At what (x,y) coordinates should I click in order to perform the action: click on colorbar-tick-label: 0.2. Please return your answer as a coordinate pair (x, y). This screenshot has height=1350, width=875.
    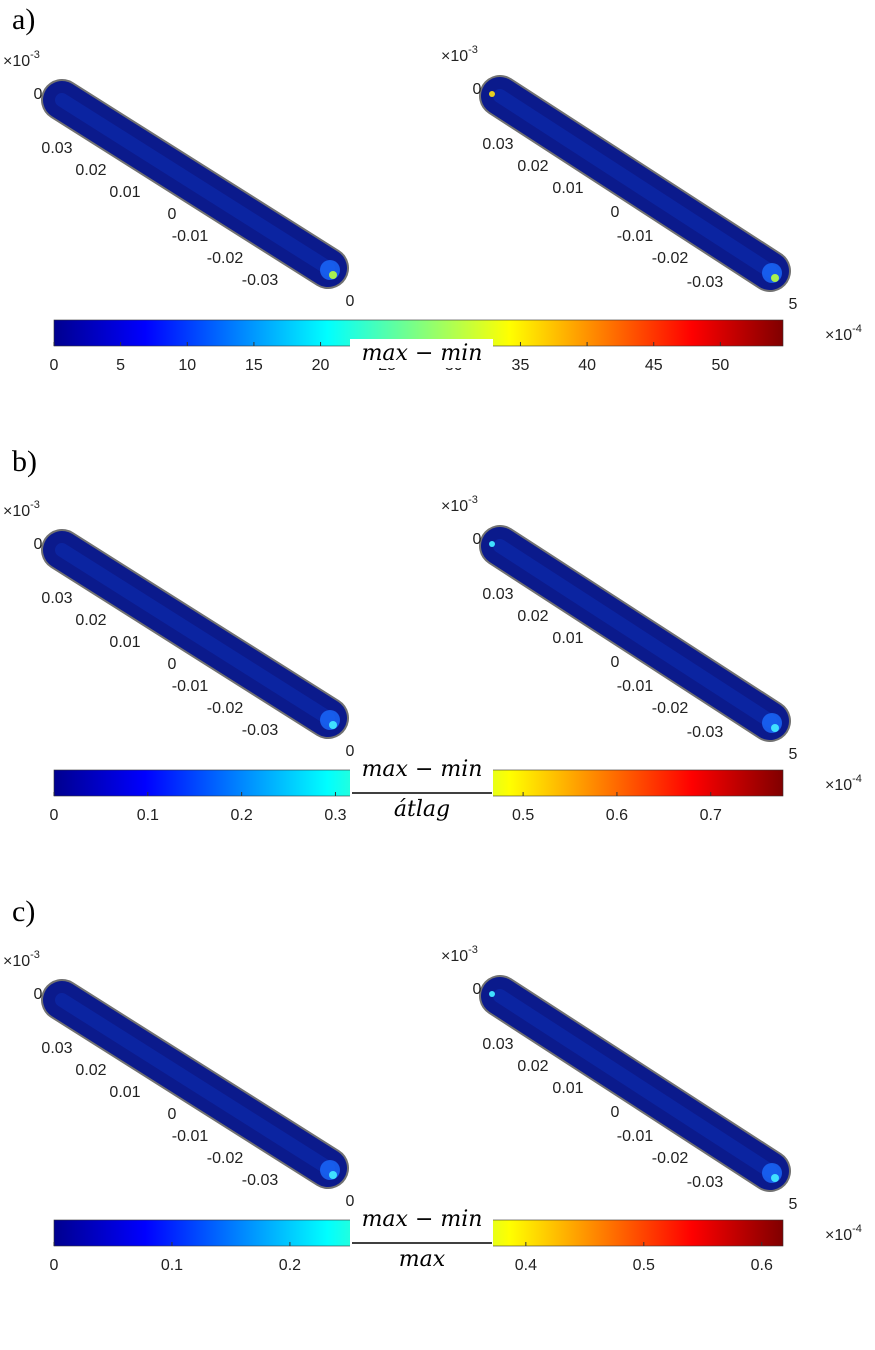
    Looking at the image, I should click on (242, 815).